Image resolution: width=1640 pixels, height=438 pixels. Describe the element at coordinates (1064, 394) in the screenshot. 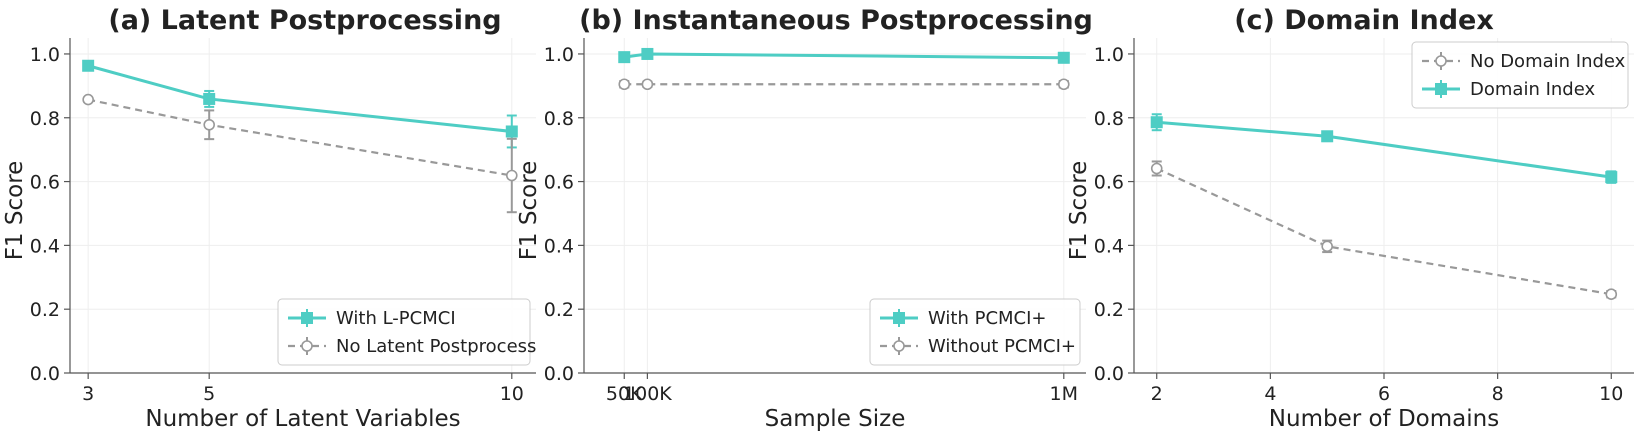

I see `x-tick-label: 1M` at that location.